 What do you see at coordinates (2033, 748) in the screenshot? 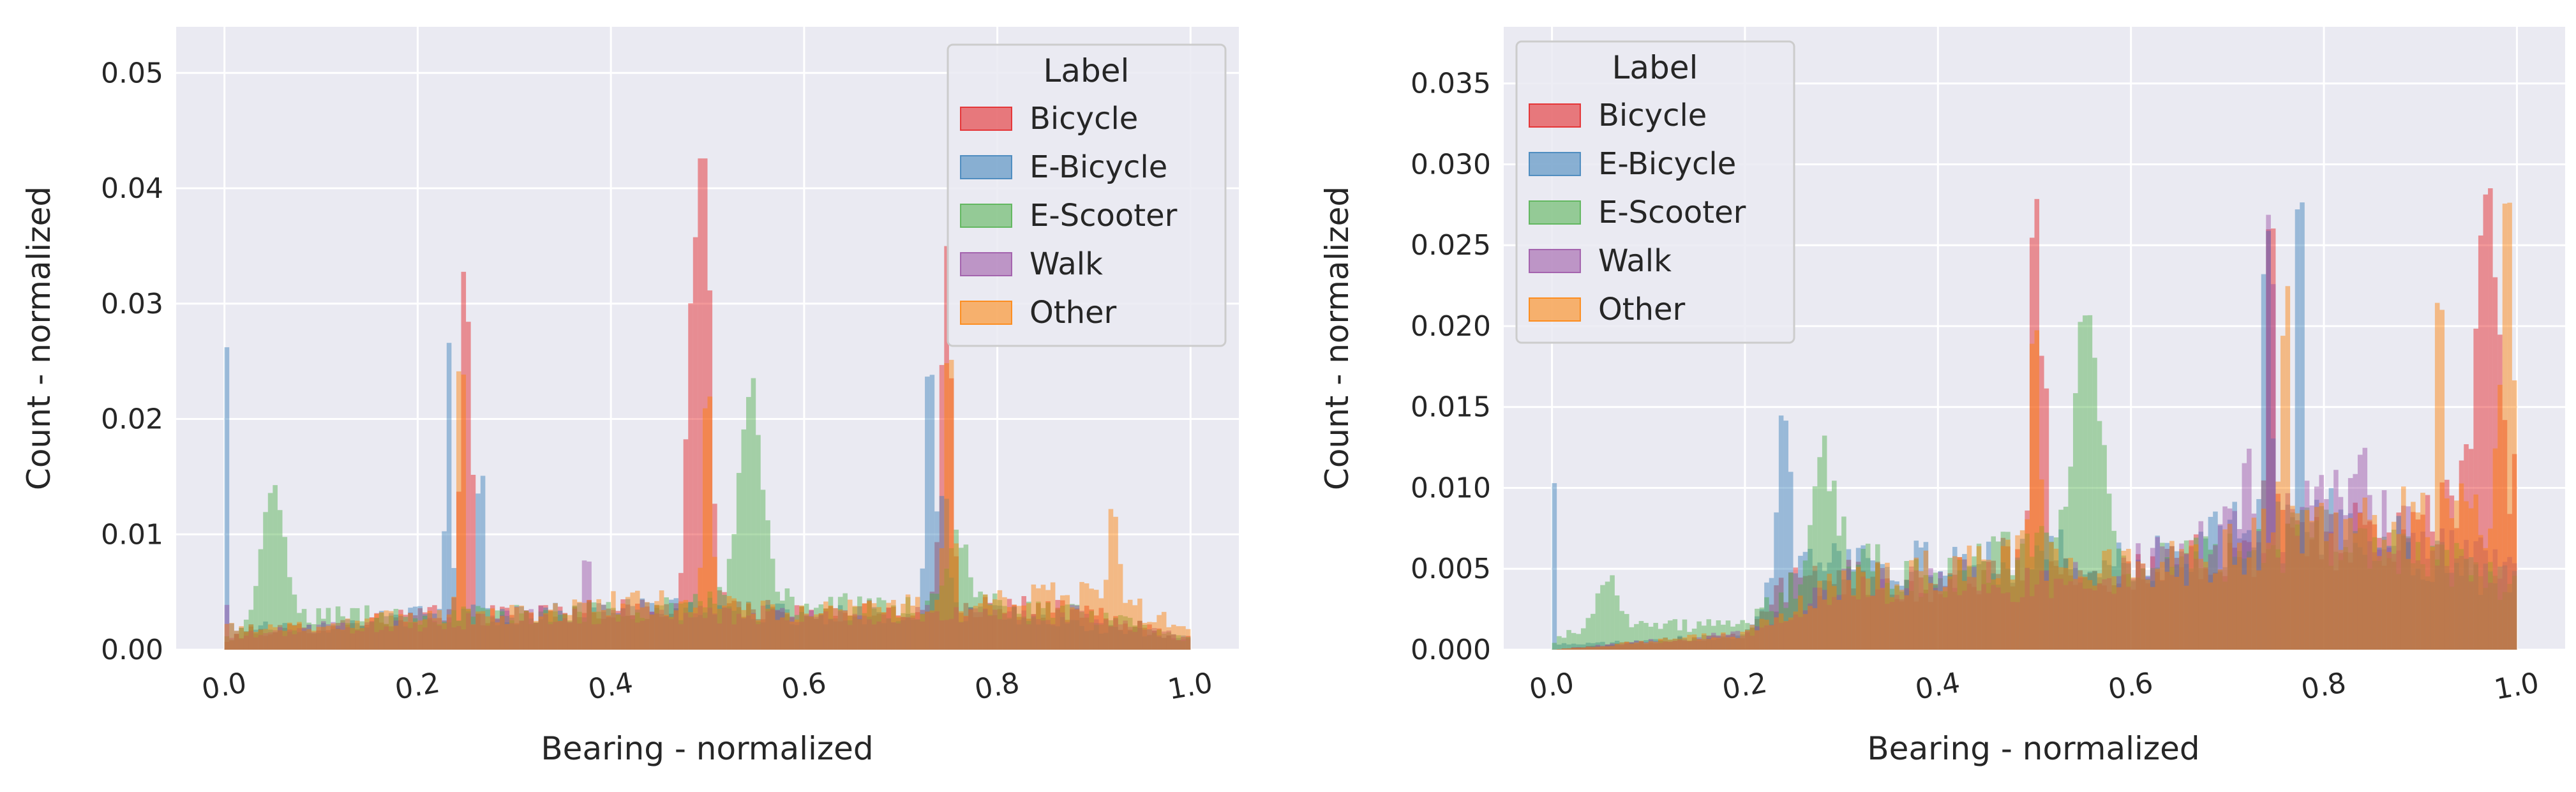
I see `x-axis-label: Bearing - normalized` at bounding box center [2033, 748].